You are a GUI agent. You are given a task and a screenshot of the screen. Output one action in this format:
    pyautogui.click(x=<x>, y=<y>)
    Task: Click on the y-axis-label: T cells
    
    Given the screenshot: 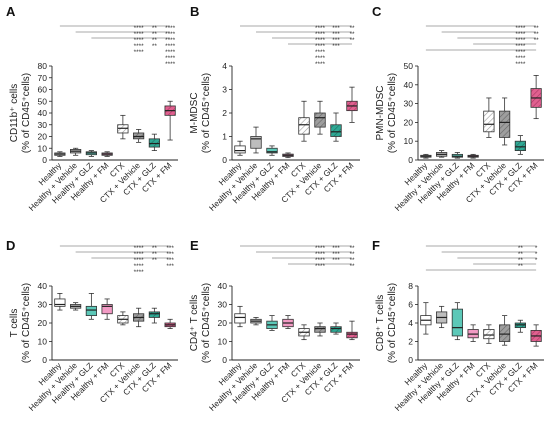 What is the action you would take?
    pyautogui.click(x=14, y=323)
    